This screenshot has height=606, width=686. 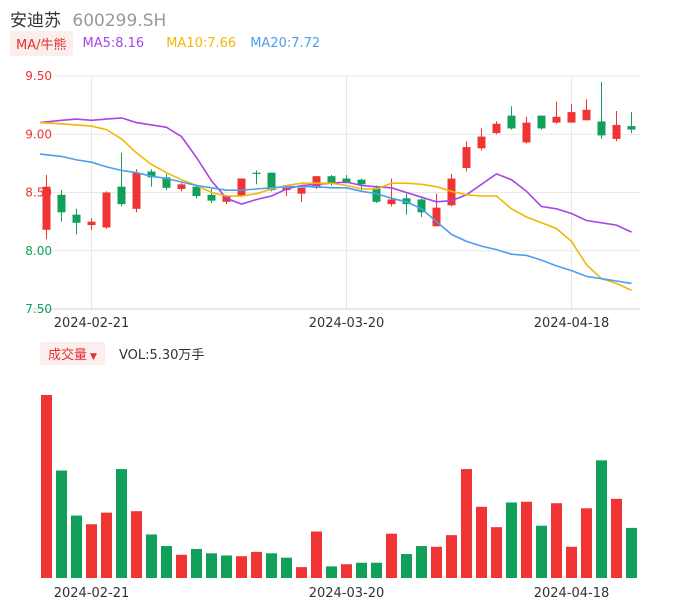 What do you see at coordinates (88, 18) in the screenshot?
I see `stock-header: 安迪苏 600299.SH` at bounding box center [88, 18].